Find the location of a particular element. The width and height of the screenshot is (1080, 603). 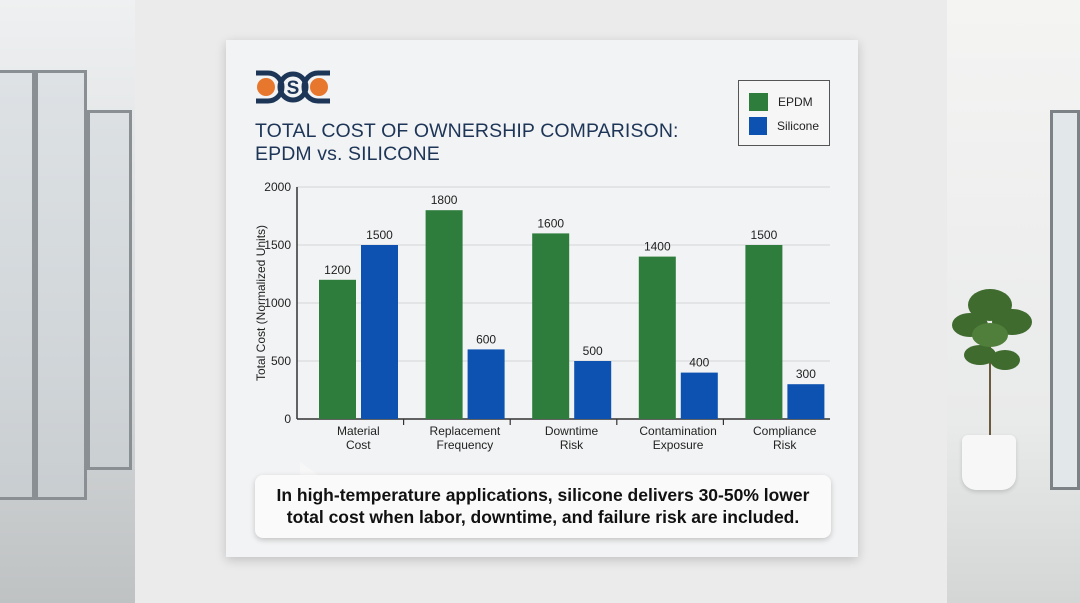

plant-pot is located at coordinates (989, 462).